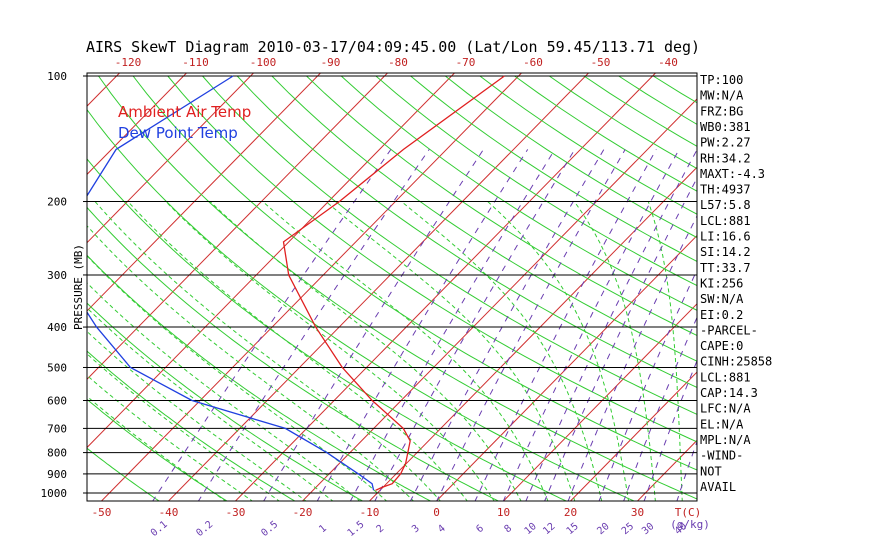 This screenshot has height=560, width=870. Describe the element at coordinates (57, 474) in the screenshot. I see `pressure-tick-label: 900` at that location.